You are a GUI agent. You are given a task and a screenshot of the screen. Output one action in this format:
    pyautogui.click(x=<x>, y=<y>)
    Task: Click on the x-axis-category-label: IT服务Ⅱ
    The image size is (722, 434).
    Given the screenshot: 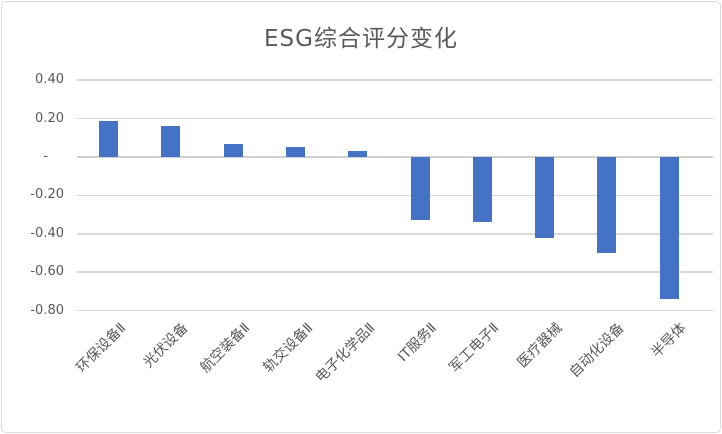 What is the action you would take?
    pyautogui.click(x=418, y=343)
    